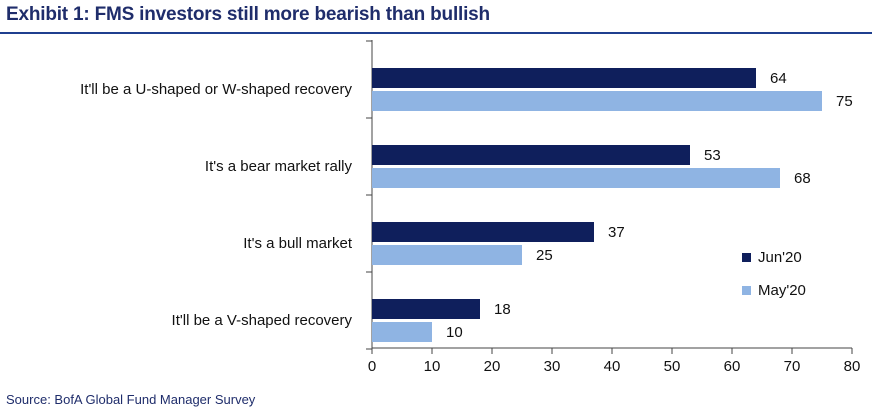  What do you see at coordinates (372, 366) in the screenshot?
I see `x-tick-label: 0` at bounding box center [372, 366].